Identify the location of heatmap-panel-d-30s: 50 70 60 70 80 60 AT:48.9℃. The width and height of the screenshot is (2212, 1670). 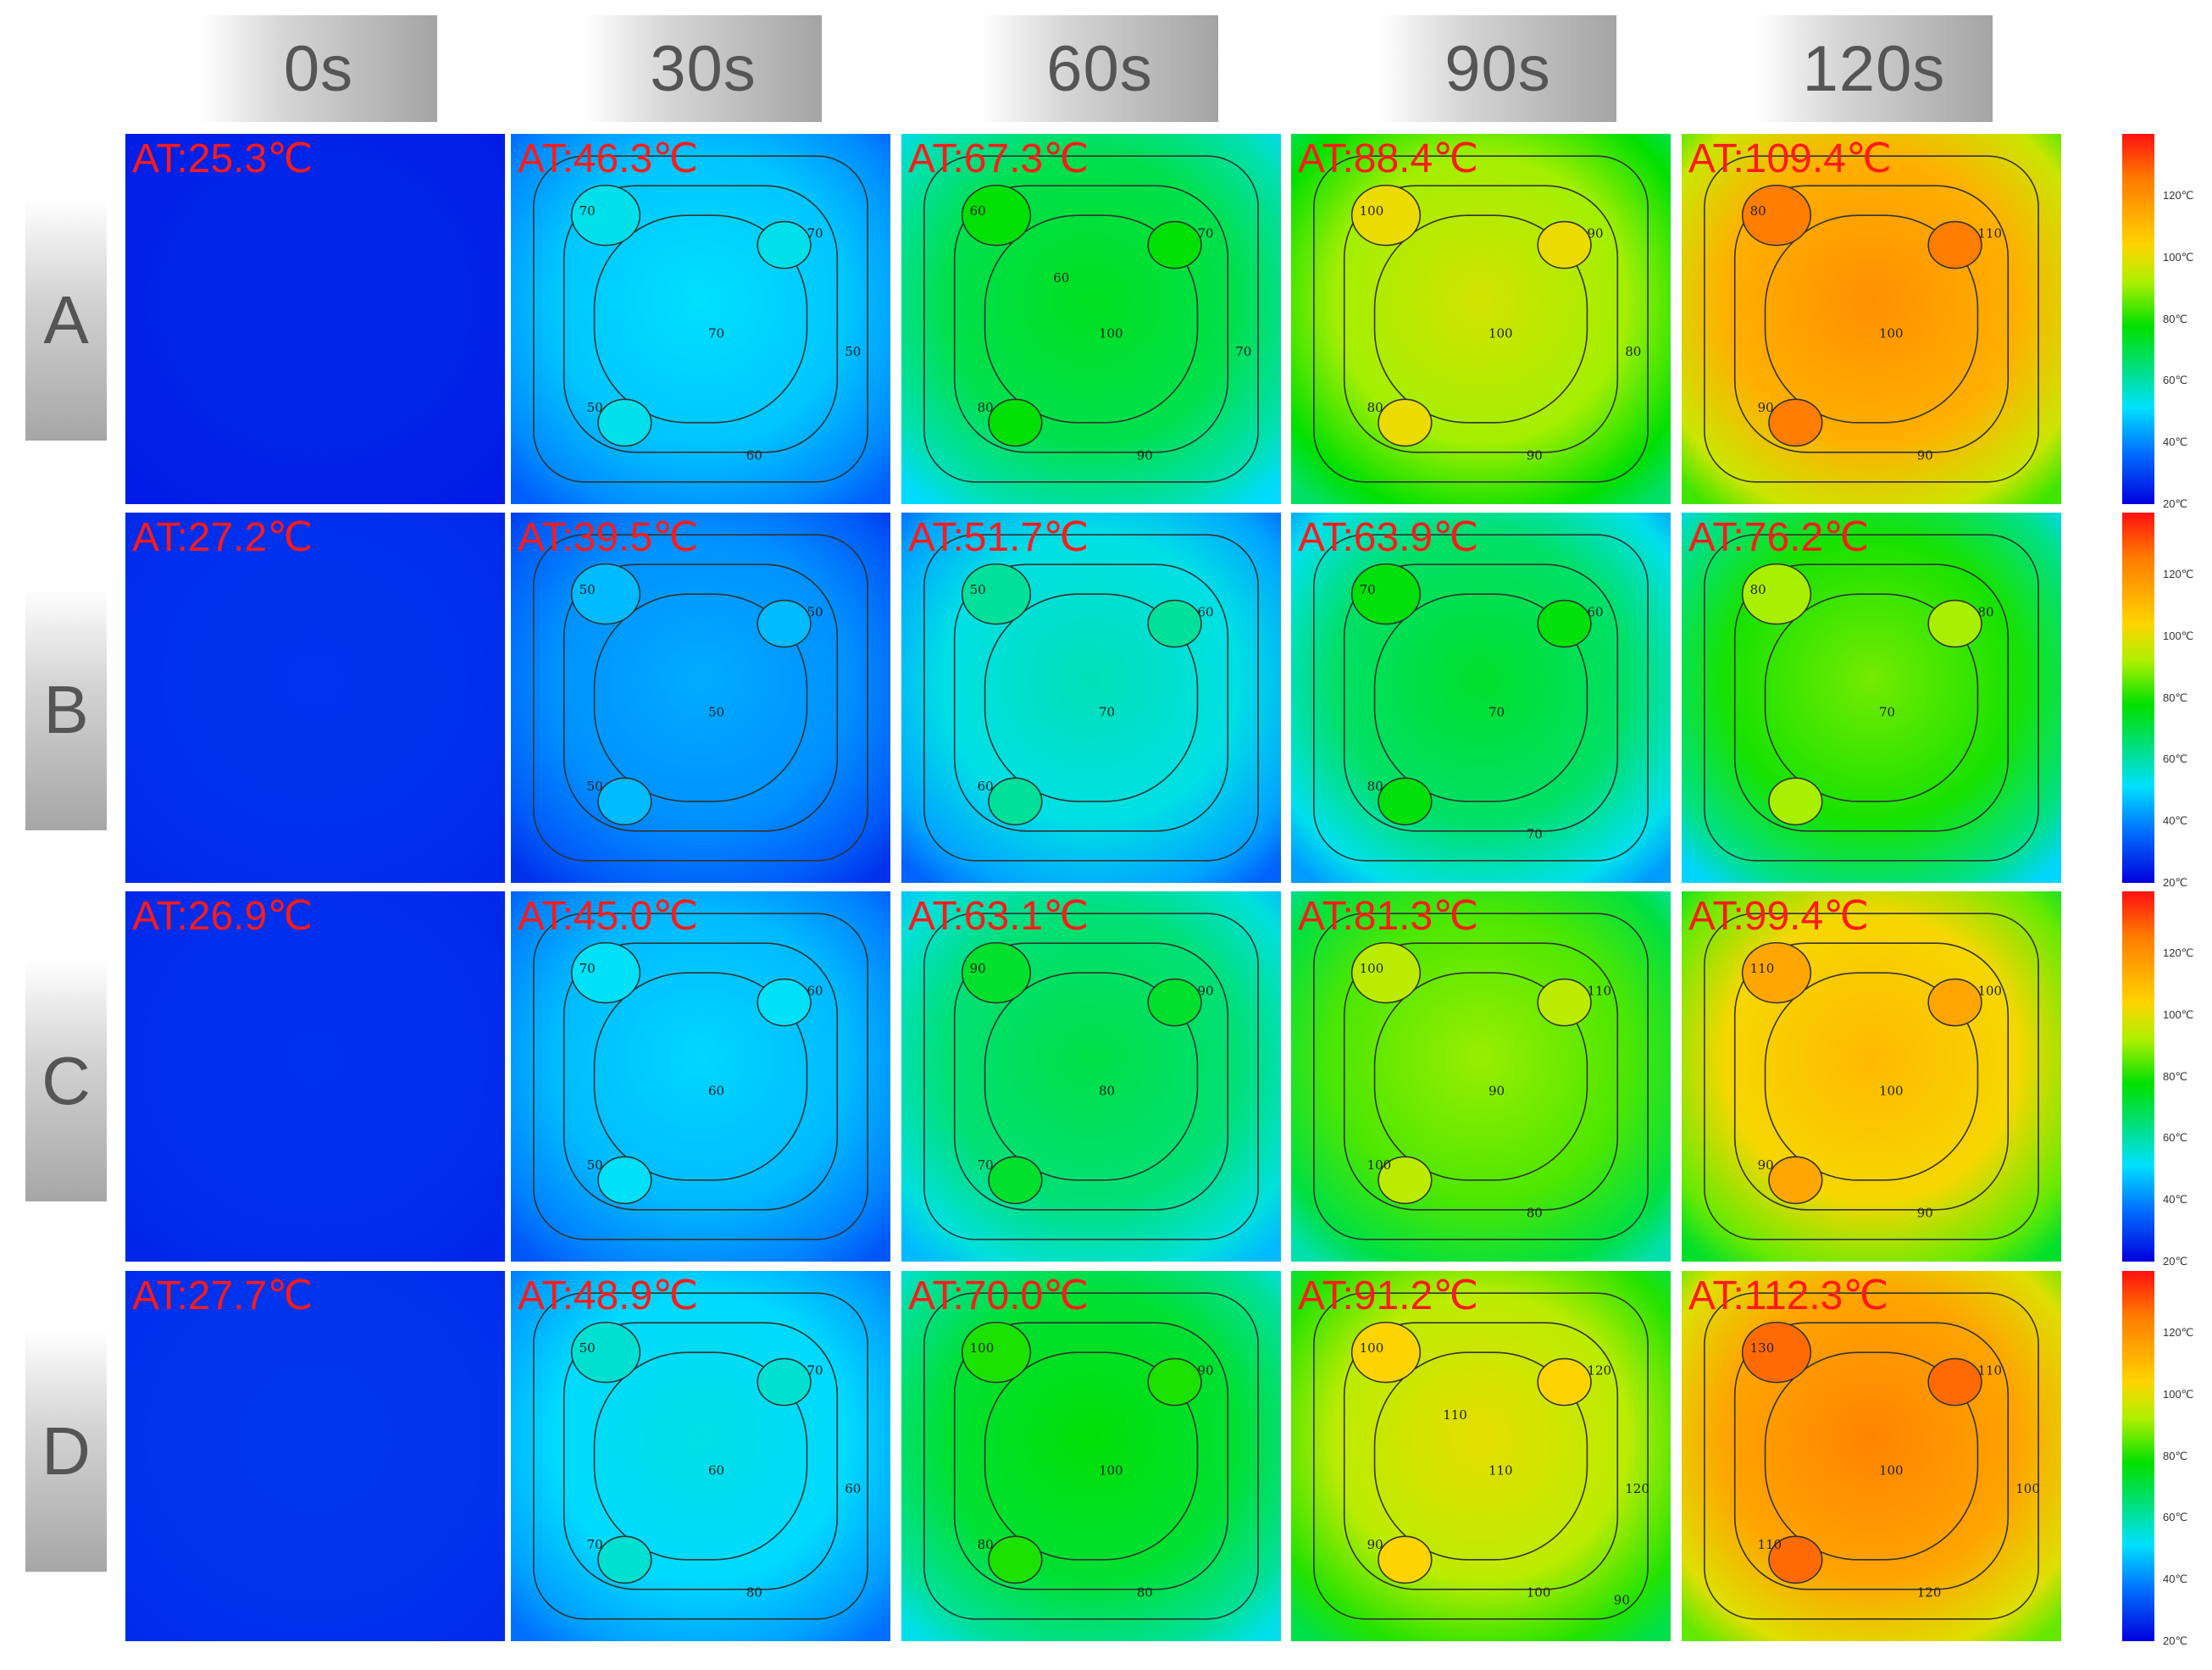
(700, 1456).